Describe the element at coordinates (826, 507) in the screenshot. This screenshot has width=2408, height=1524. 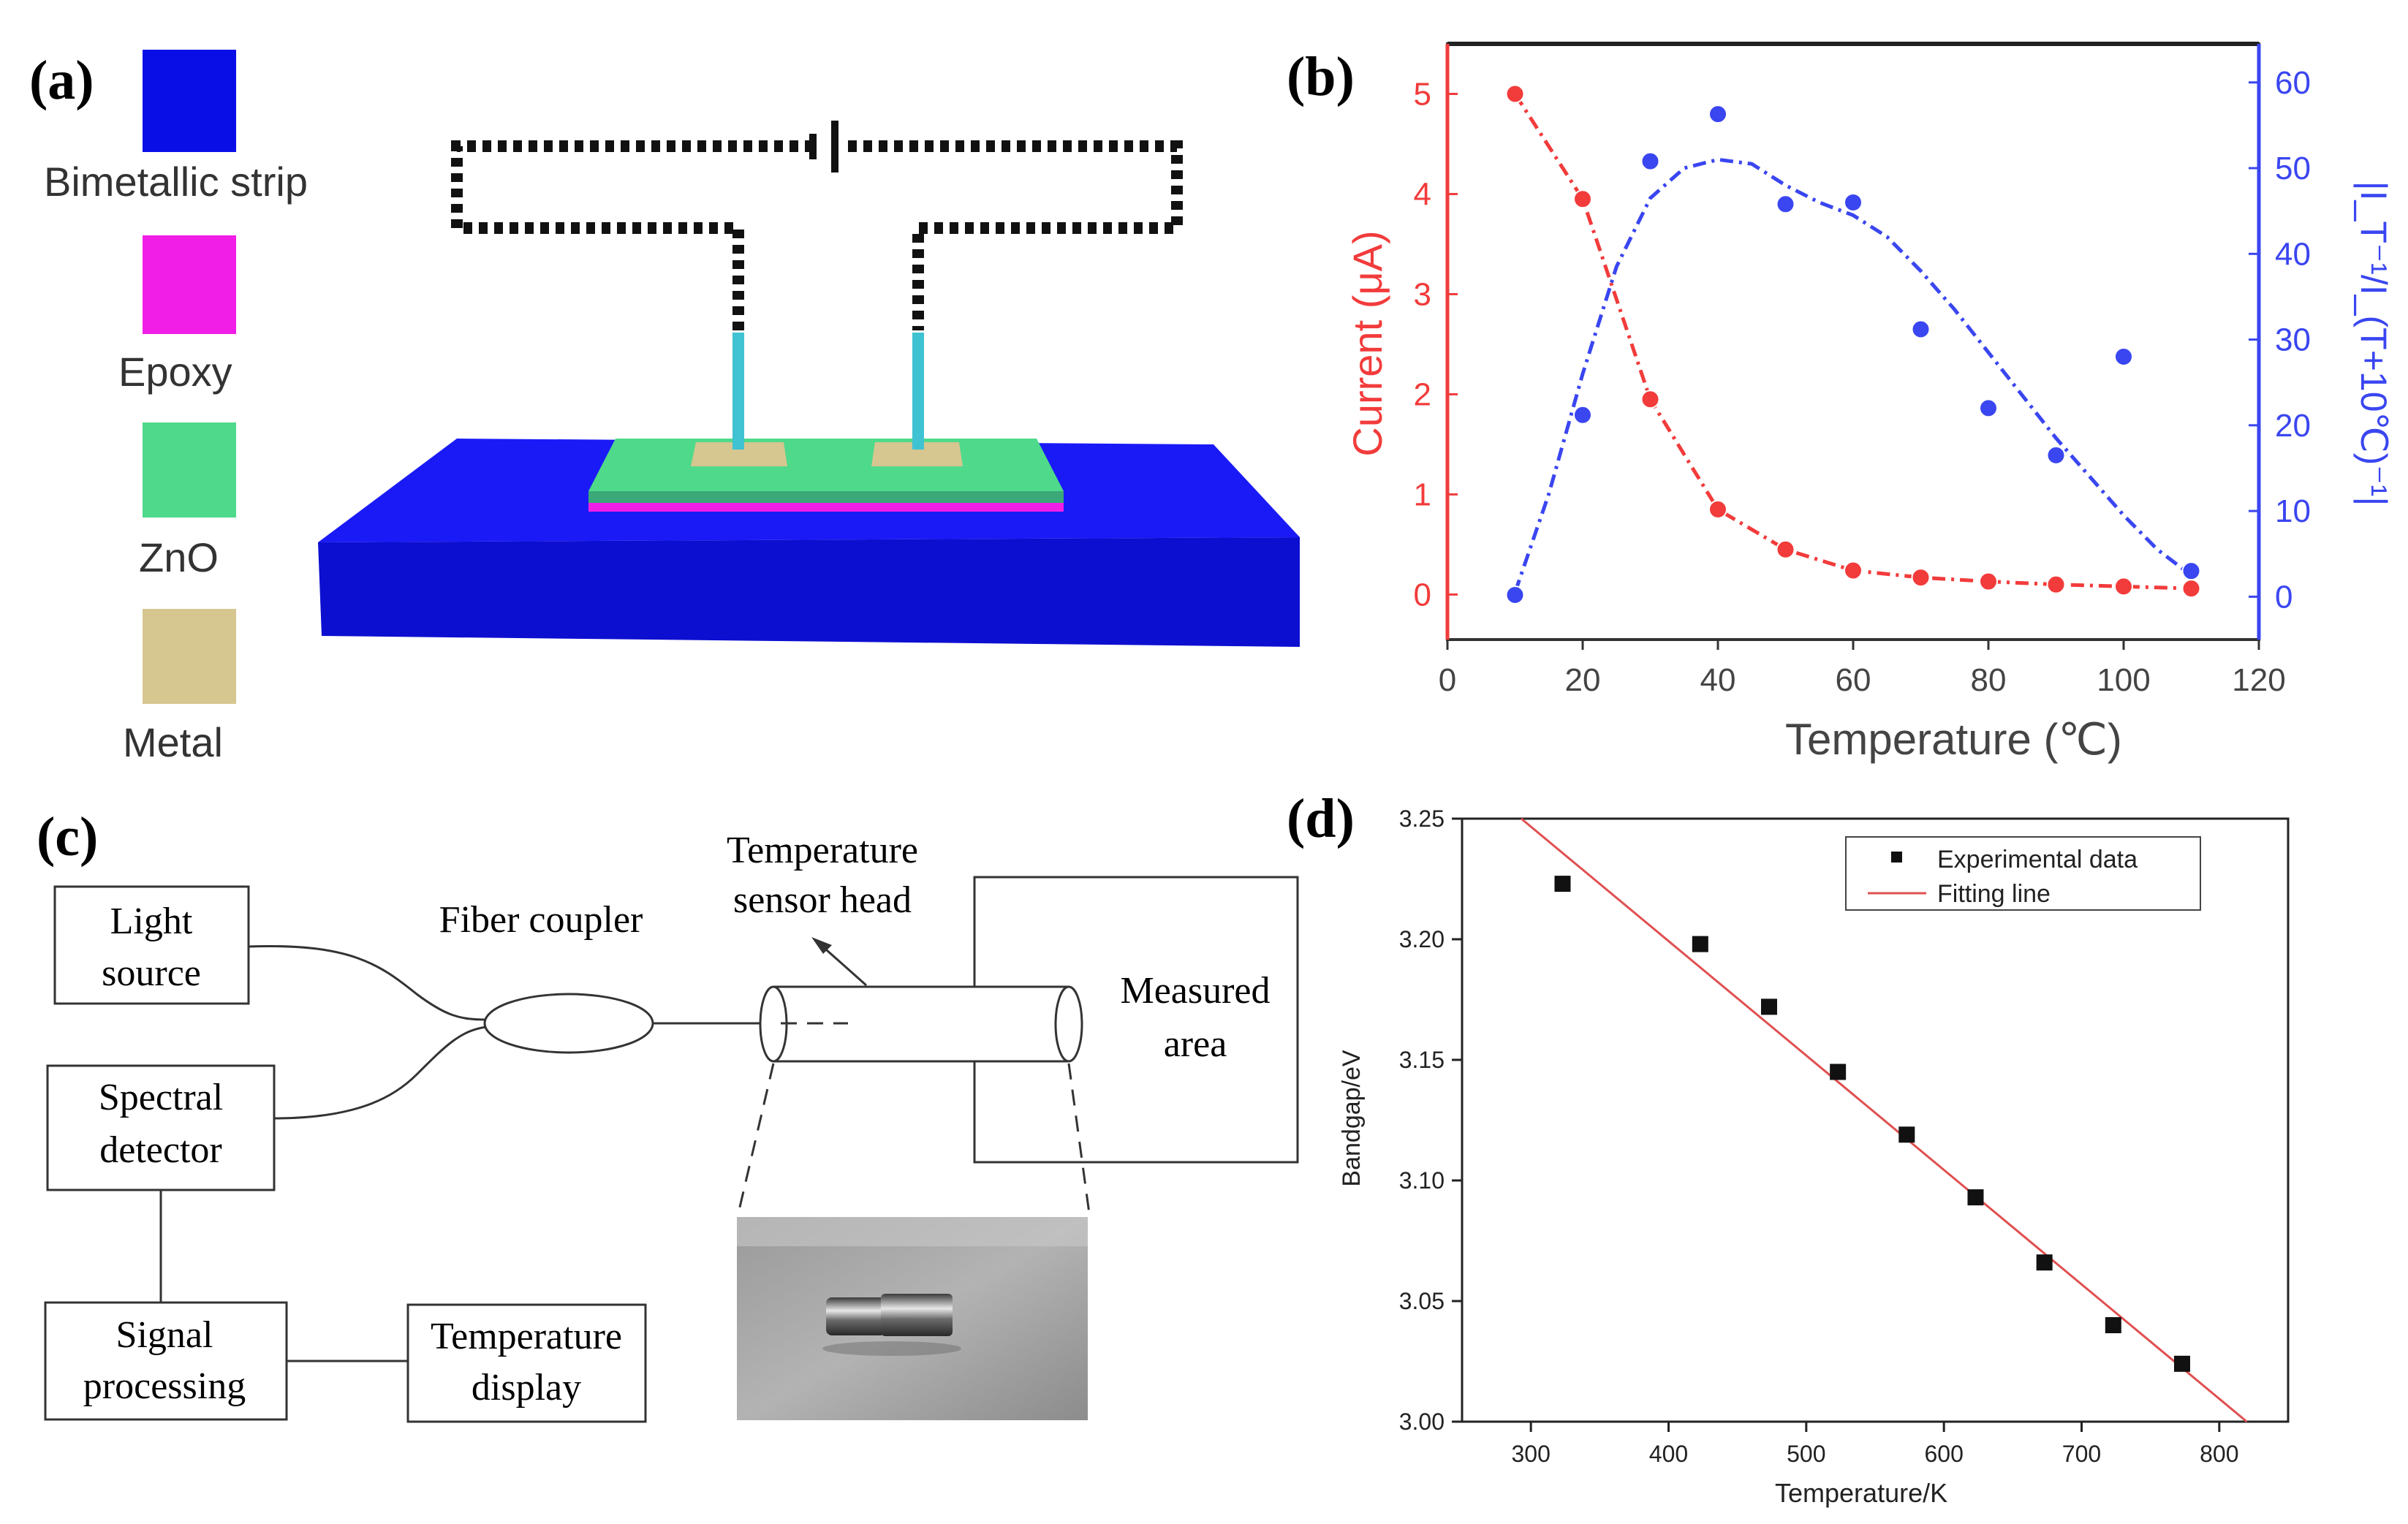
I see `epoxy-layer` at that location.